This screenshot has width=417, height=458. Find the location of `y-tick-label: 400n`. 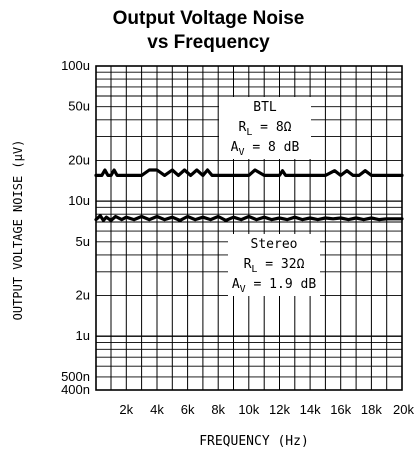

y-tick-label: 400n is located at coordinates (75, 389).